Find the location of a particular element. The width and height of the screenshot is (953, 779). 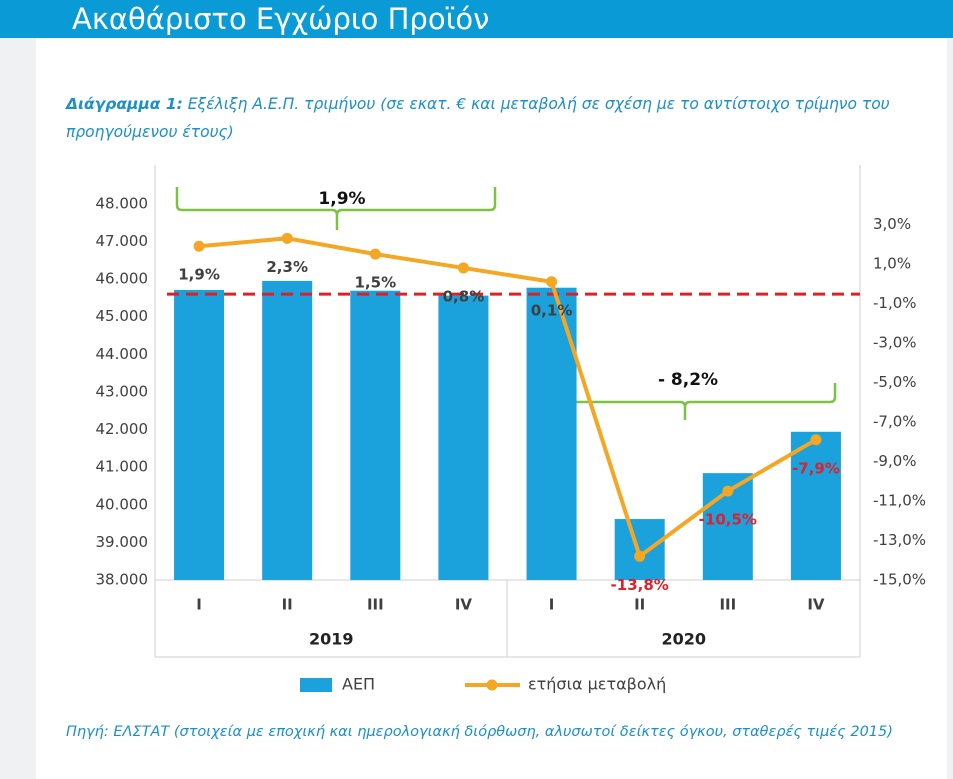

y2-tick-label: -11,0% is located at coordinates (899, 501).